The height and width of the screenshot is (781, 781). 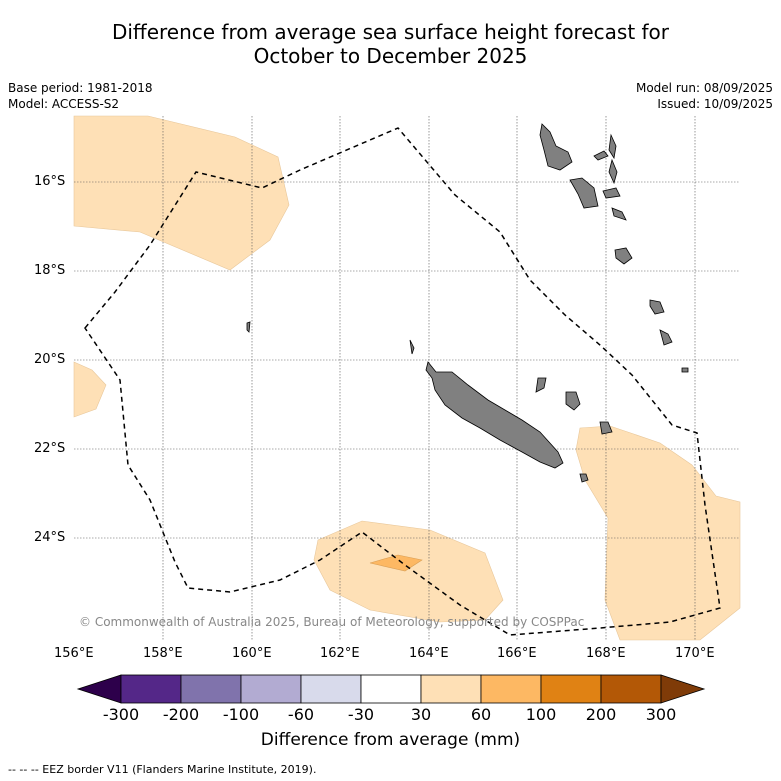 I want to click on cbar-tick: -100, so click(x=241, y=714).